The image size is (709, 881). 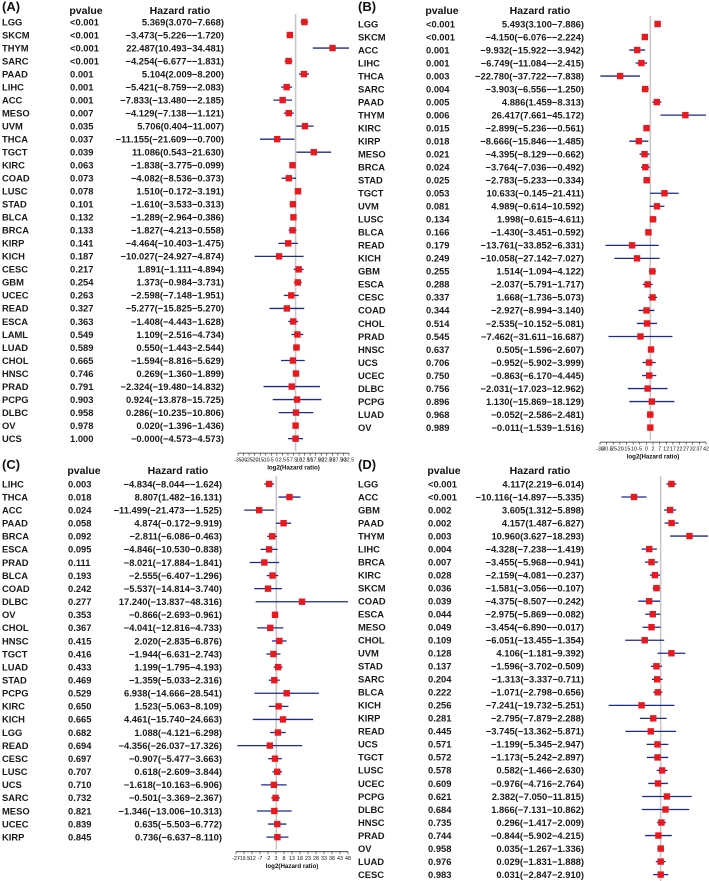 I want to click on pvalue-value: 0.821, so click(x=79, y=810).